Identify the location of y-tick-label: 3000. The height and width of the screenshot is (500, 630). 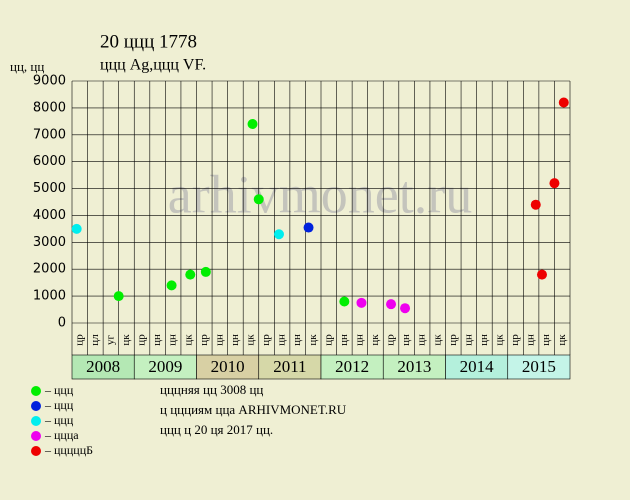
(49, 242).